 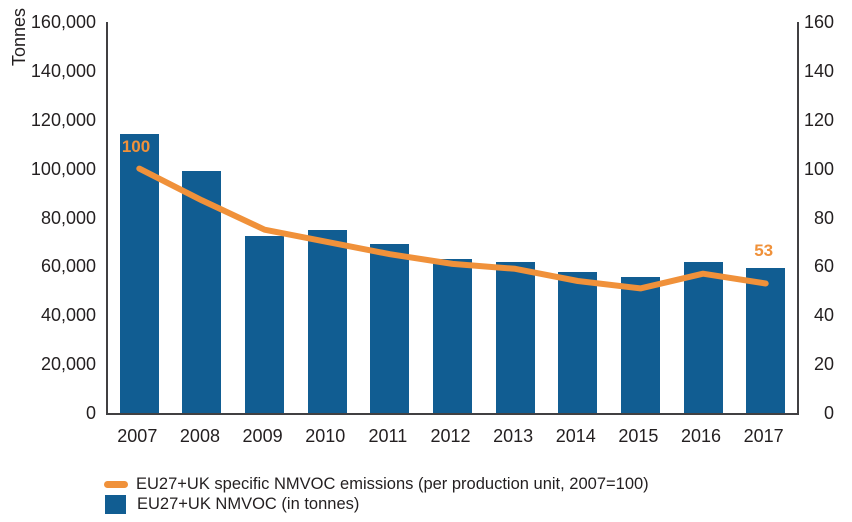 What do you see at coordinates (515, 337) in the screenshot?
I see `bar-2013` at bounding box center [515, 337].